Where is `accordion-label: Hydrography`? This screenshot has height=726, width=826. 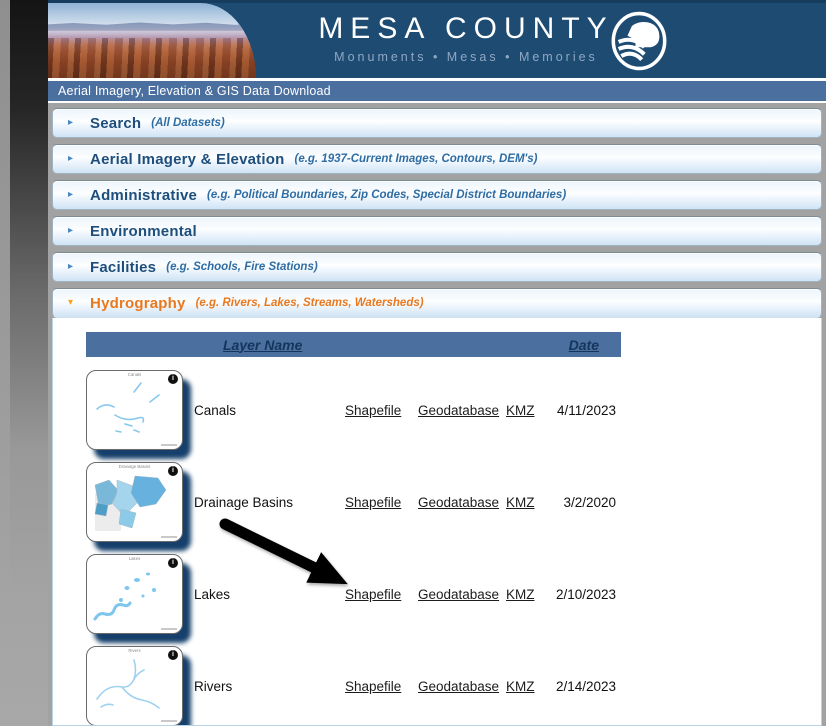
accordion-label: Hydrography is located at coordinates (138, 303).